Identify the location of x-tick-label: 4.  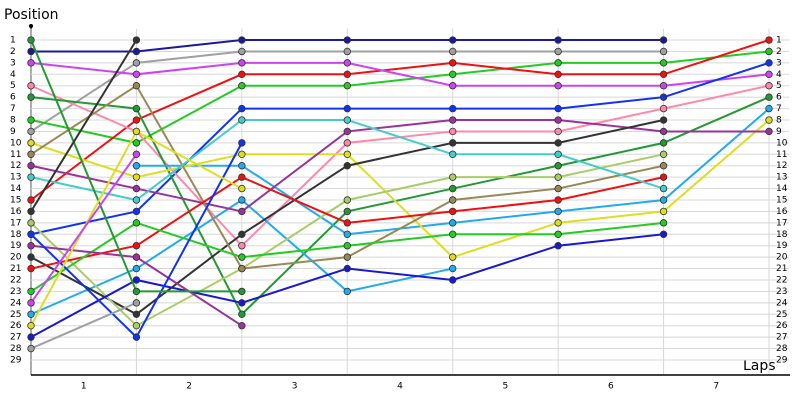
(400, 387).